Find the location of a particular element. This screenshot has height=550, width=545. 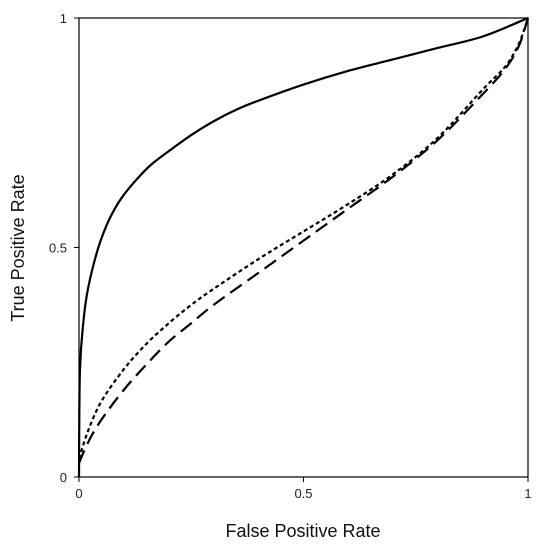

x-axis-title: False Positive Rate is located at coordinates (302, 531).